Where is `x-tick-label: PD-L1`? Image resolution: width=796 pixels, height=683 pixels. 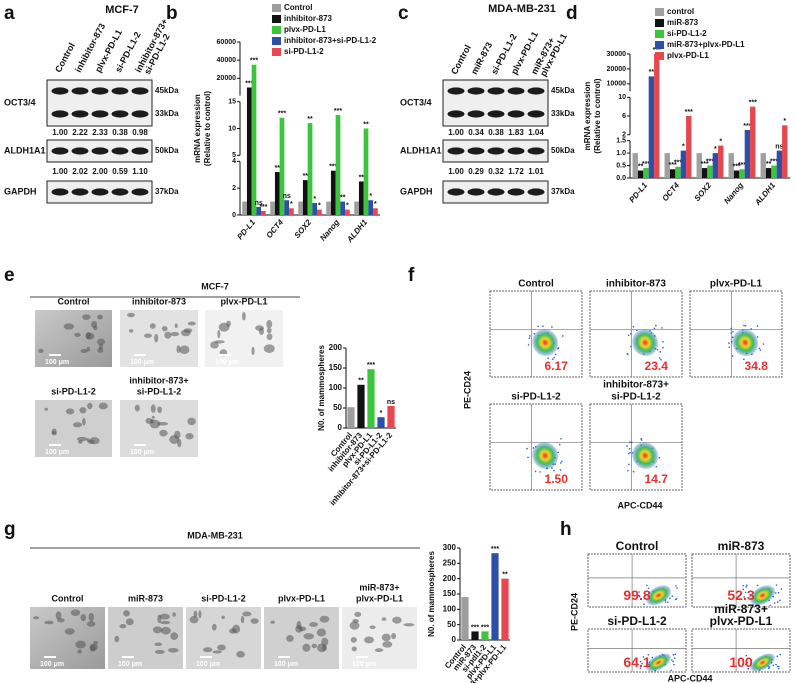 x-tick-label: PD-L1 is located at coordinates (638, 192).